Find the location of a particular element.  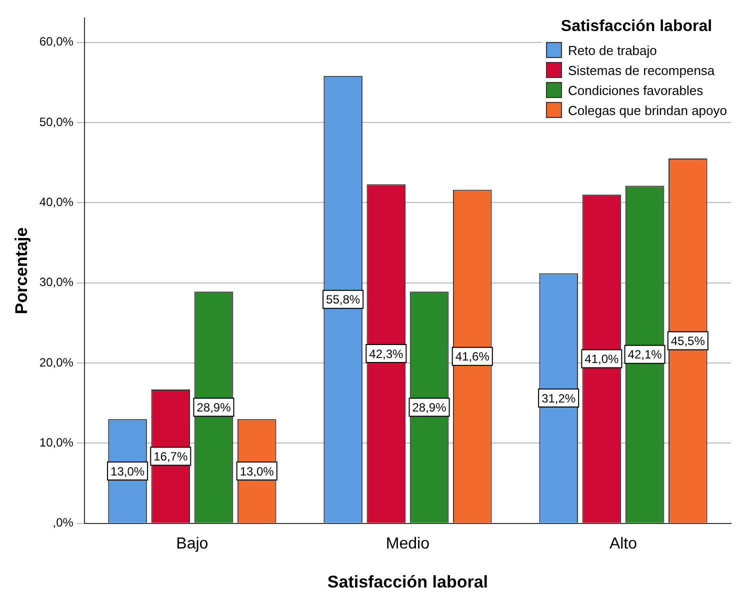

data-label: 42,1% is located at coordinates (645, 355).